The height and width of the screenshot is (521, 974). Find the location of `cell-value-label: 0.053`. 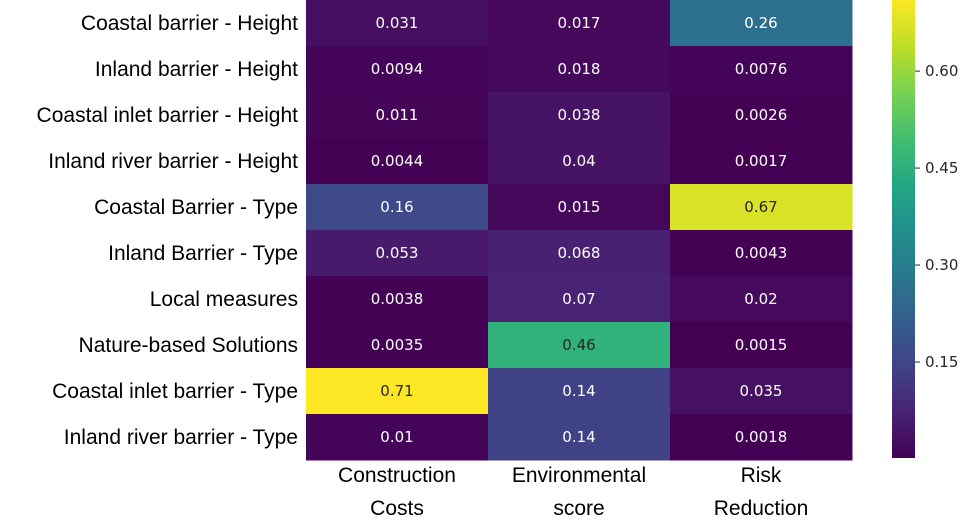

cell-value-label: 0.053 is located at coordinates (397, 253).